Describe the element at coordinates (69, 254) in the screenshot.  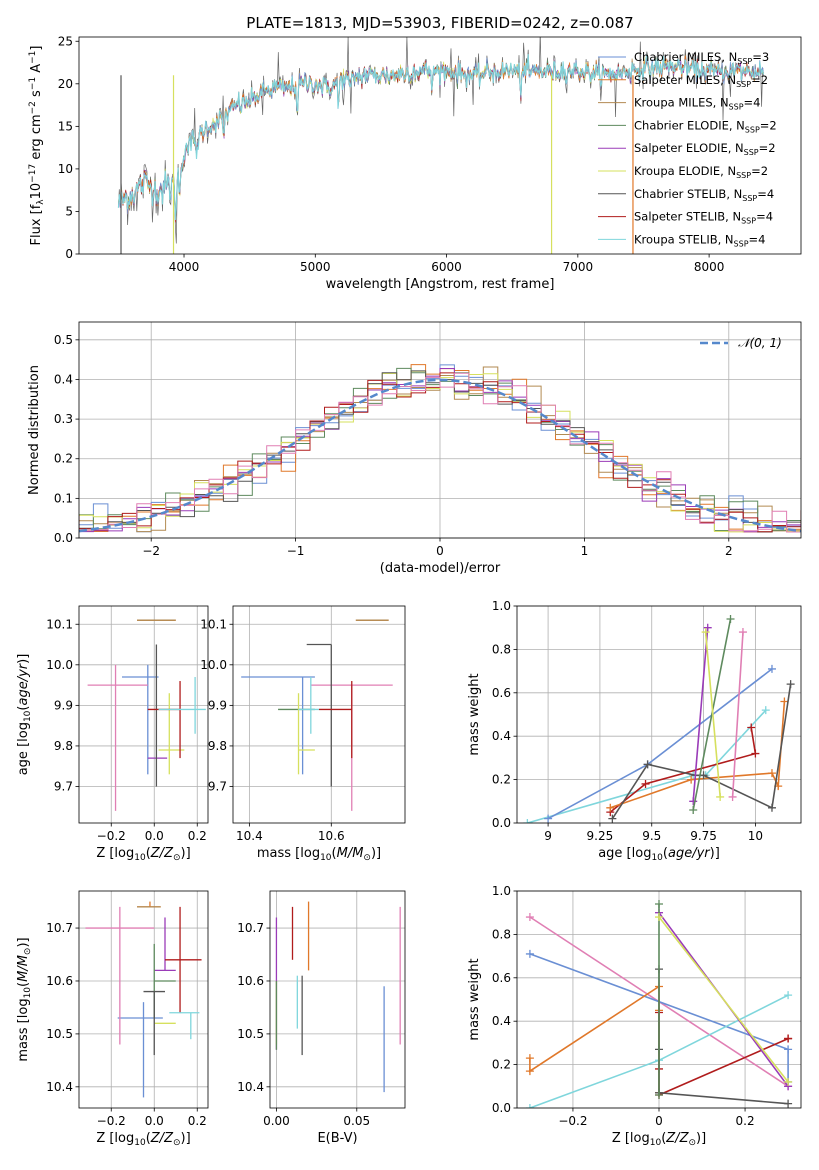
I see `y-tick-label: 0` at that location.